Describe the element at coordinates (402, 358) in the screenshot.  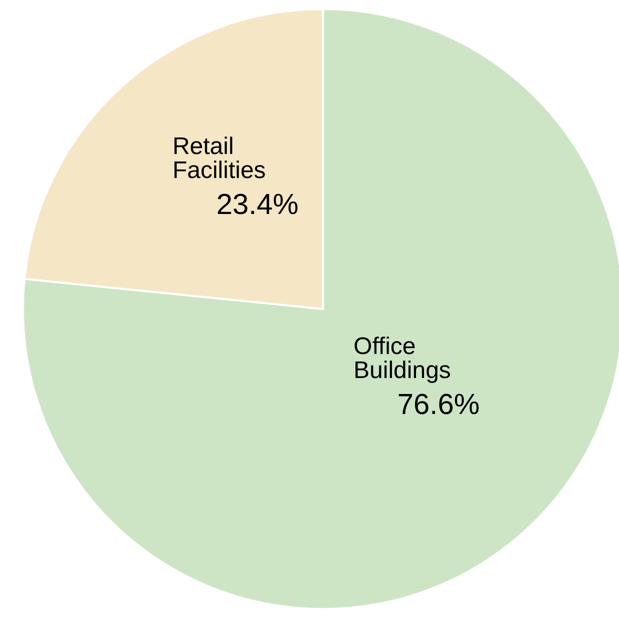
I see `slice-label: Office Buildings` at that location.